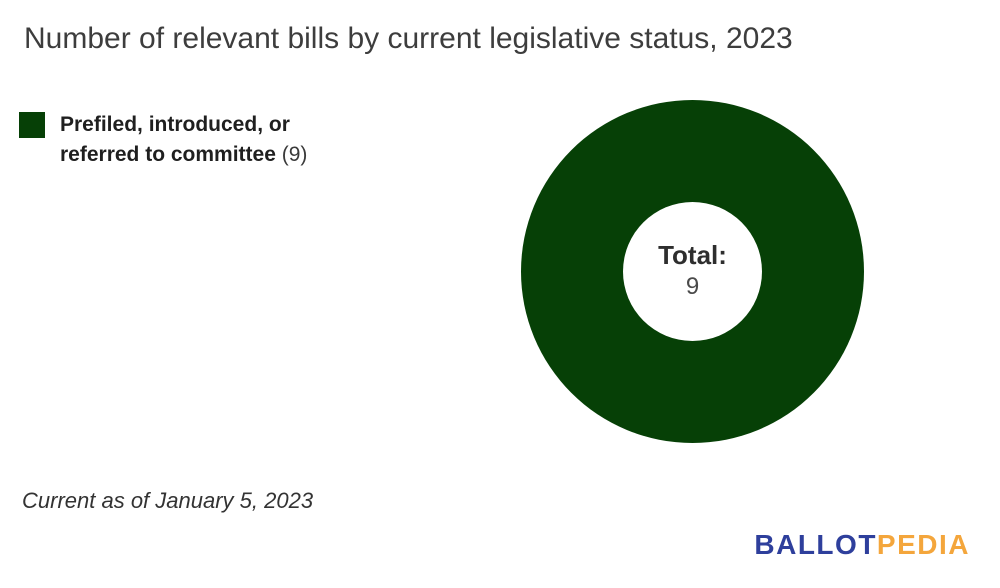 The width and height of the screenshot is (1000, 588). Describe the element at coordinates (294, 154) in the screenshot. I see `legend-count: (9)` at that location.